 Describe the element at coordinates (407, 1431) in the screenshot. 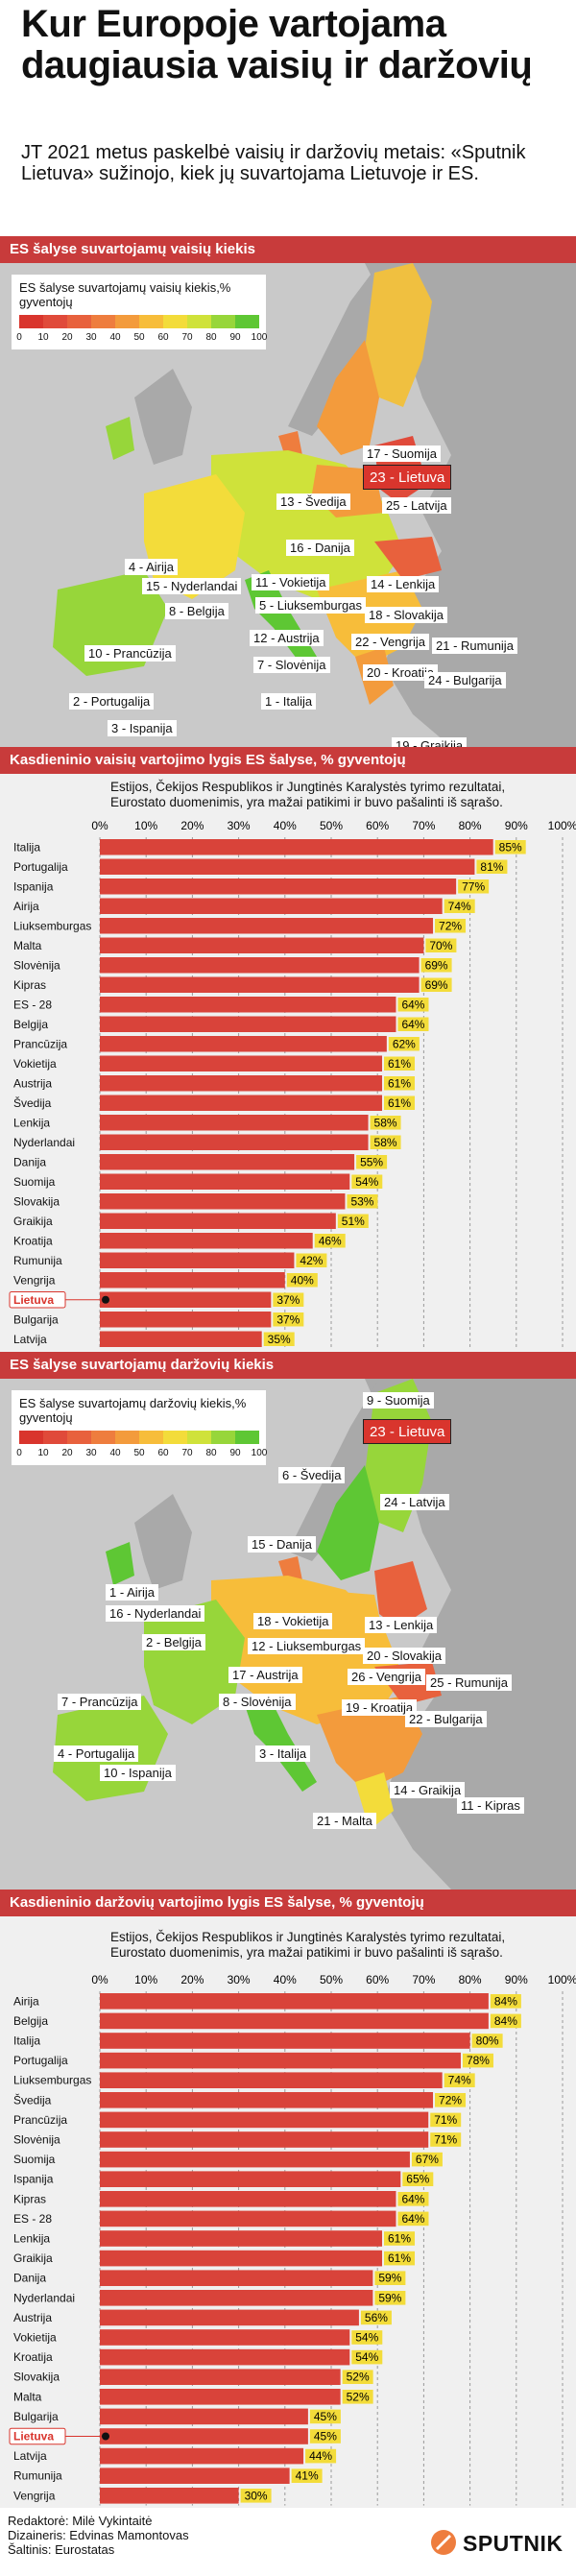

I see `map-country-label: 23 - Lietuva` at that location.